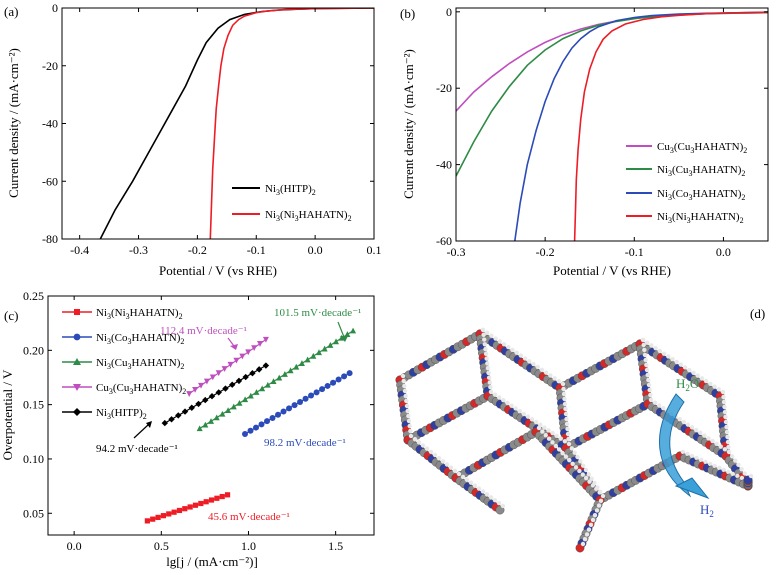 This screenshot has height=575, width=776. What do you see at coordinates (456, 252) in the screenshot?
I see `x-tick-label: -0.3` at bounding box center [456, 252].